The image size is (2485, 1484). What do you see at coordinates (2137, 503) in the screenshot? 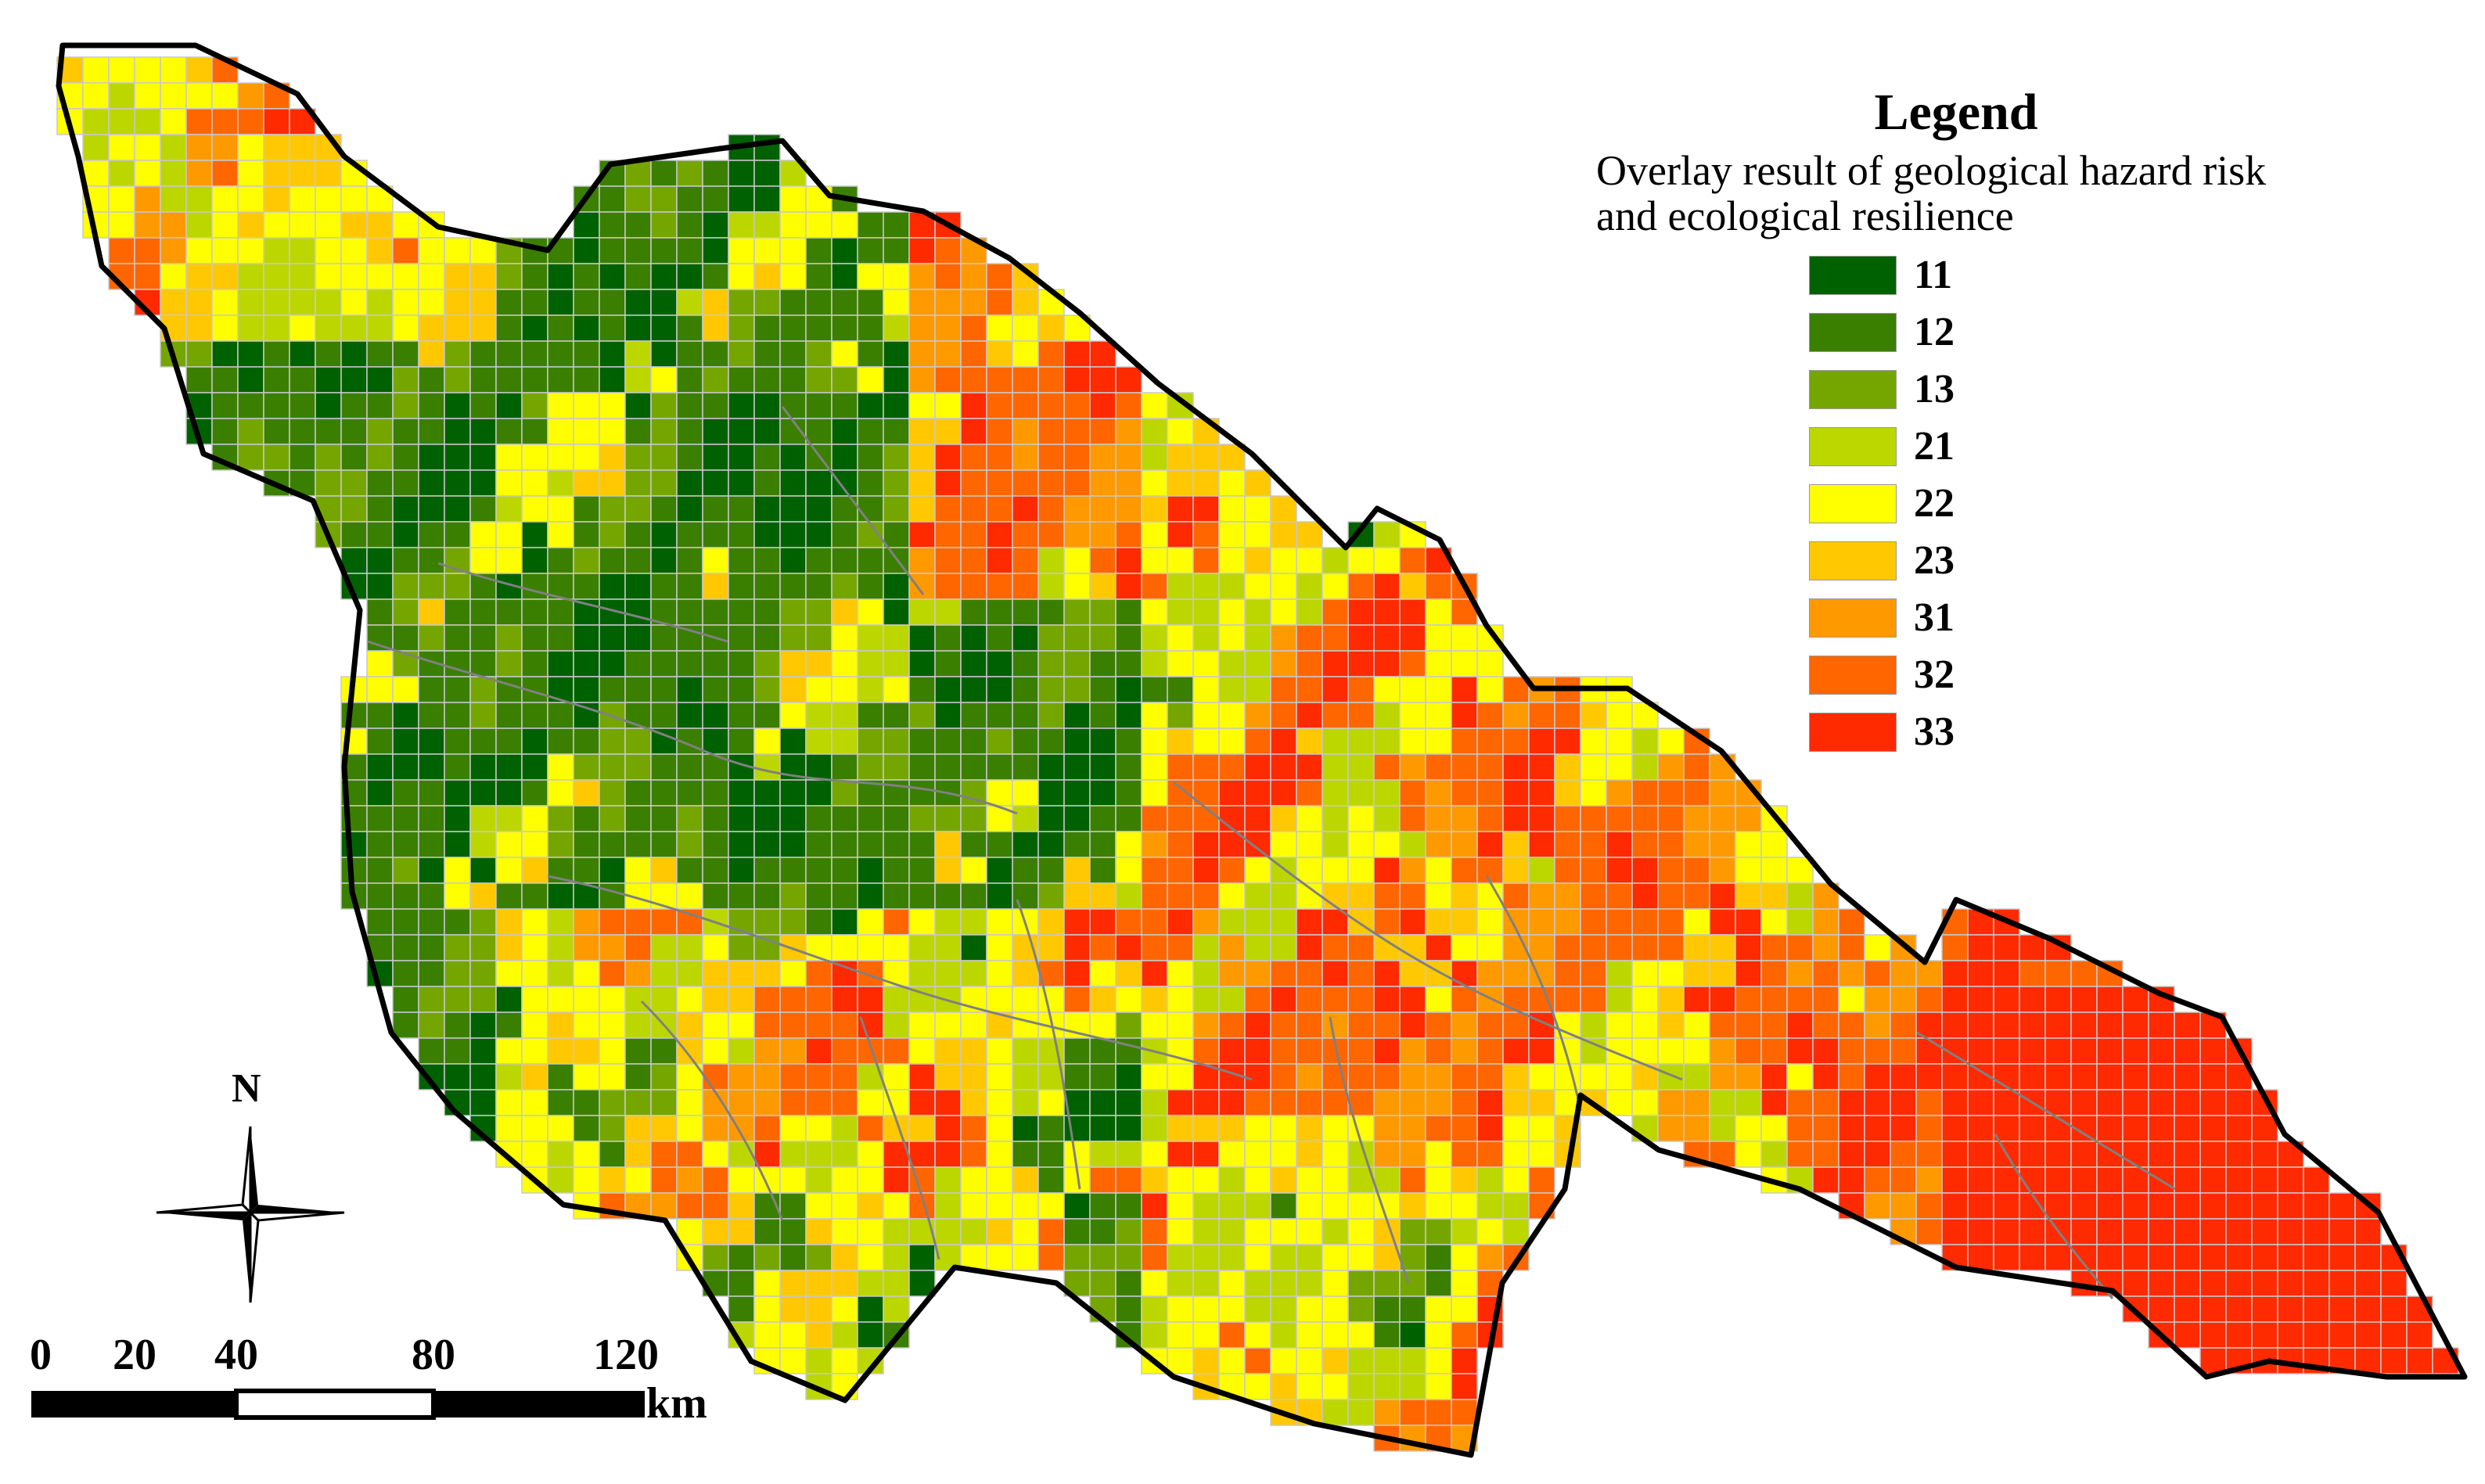
I see `legend-item-22: 22` at bounding box center [2137, 503].